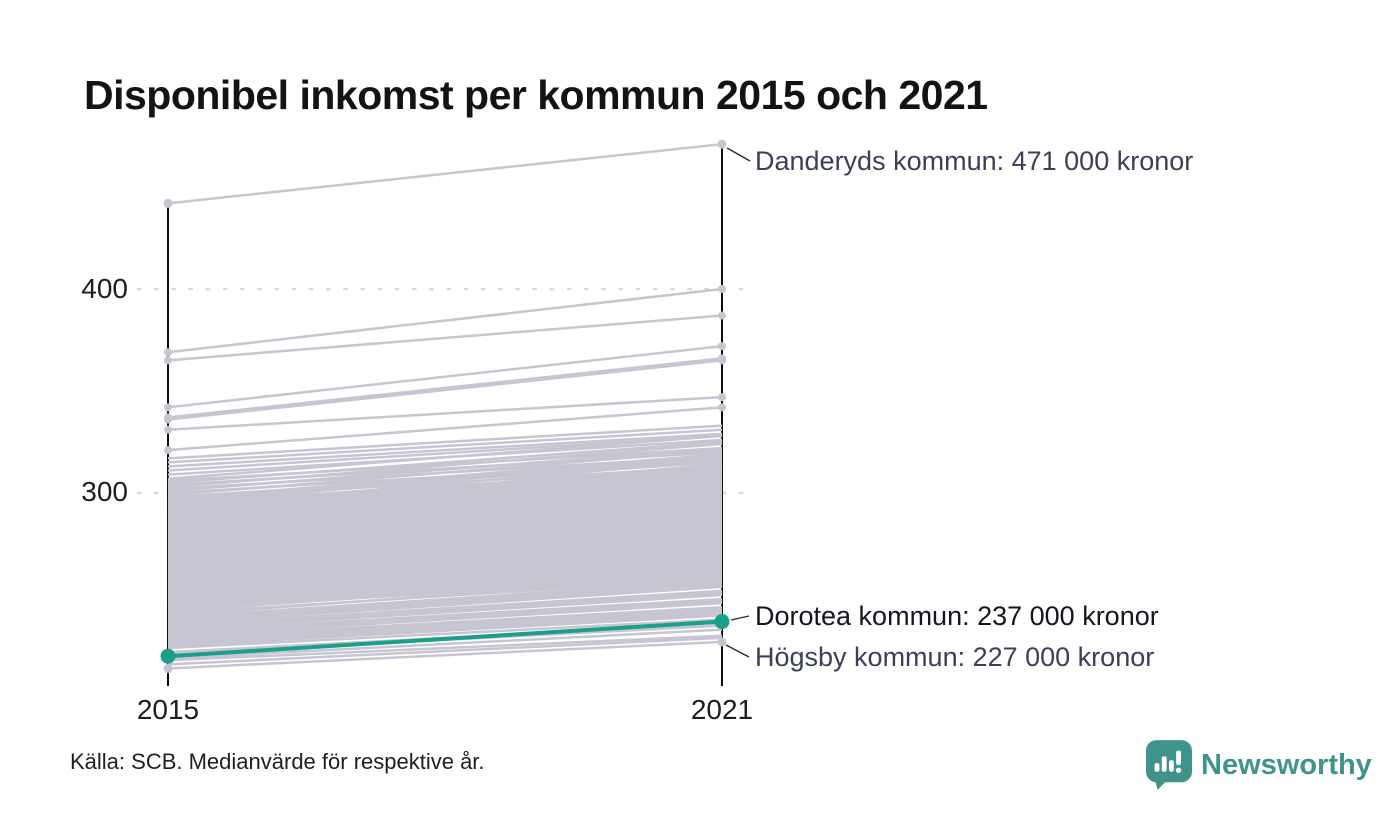 Image resolution: width=1400 pixels, height=840 pixels. Describe the element at coordinates (722, 709) in the screenshot. I see `x-axis-label-2021: 2021` at that location.